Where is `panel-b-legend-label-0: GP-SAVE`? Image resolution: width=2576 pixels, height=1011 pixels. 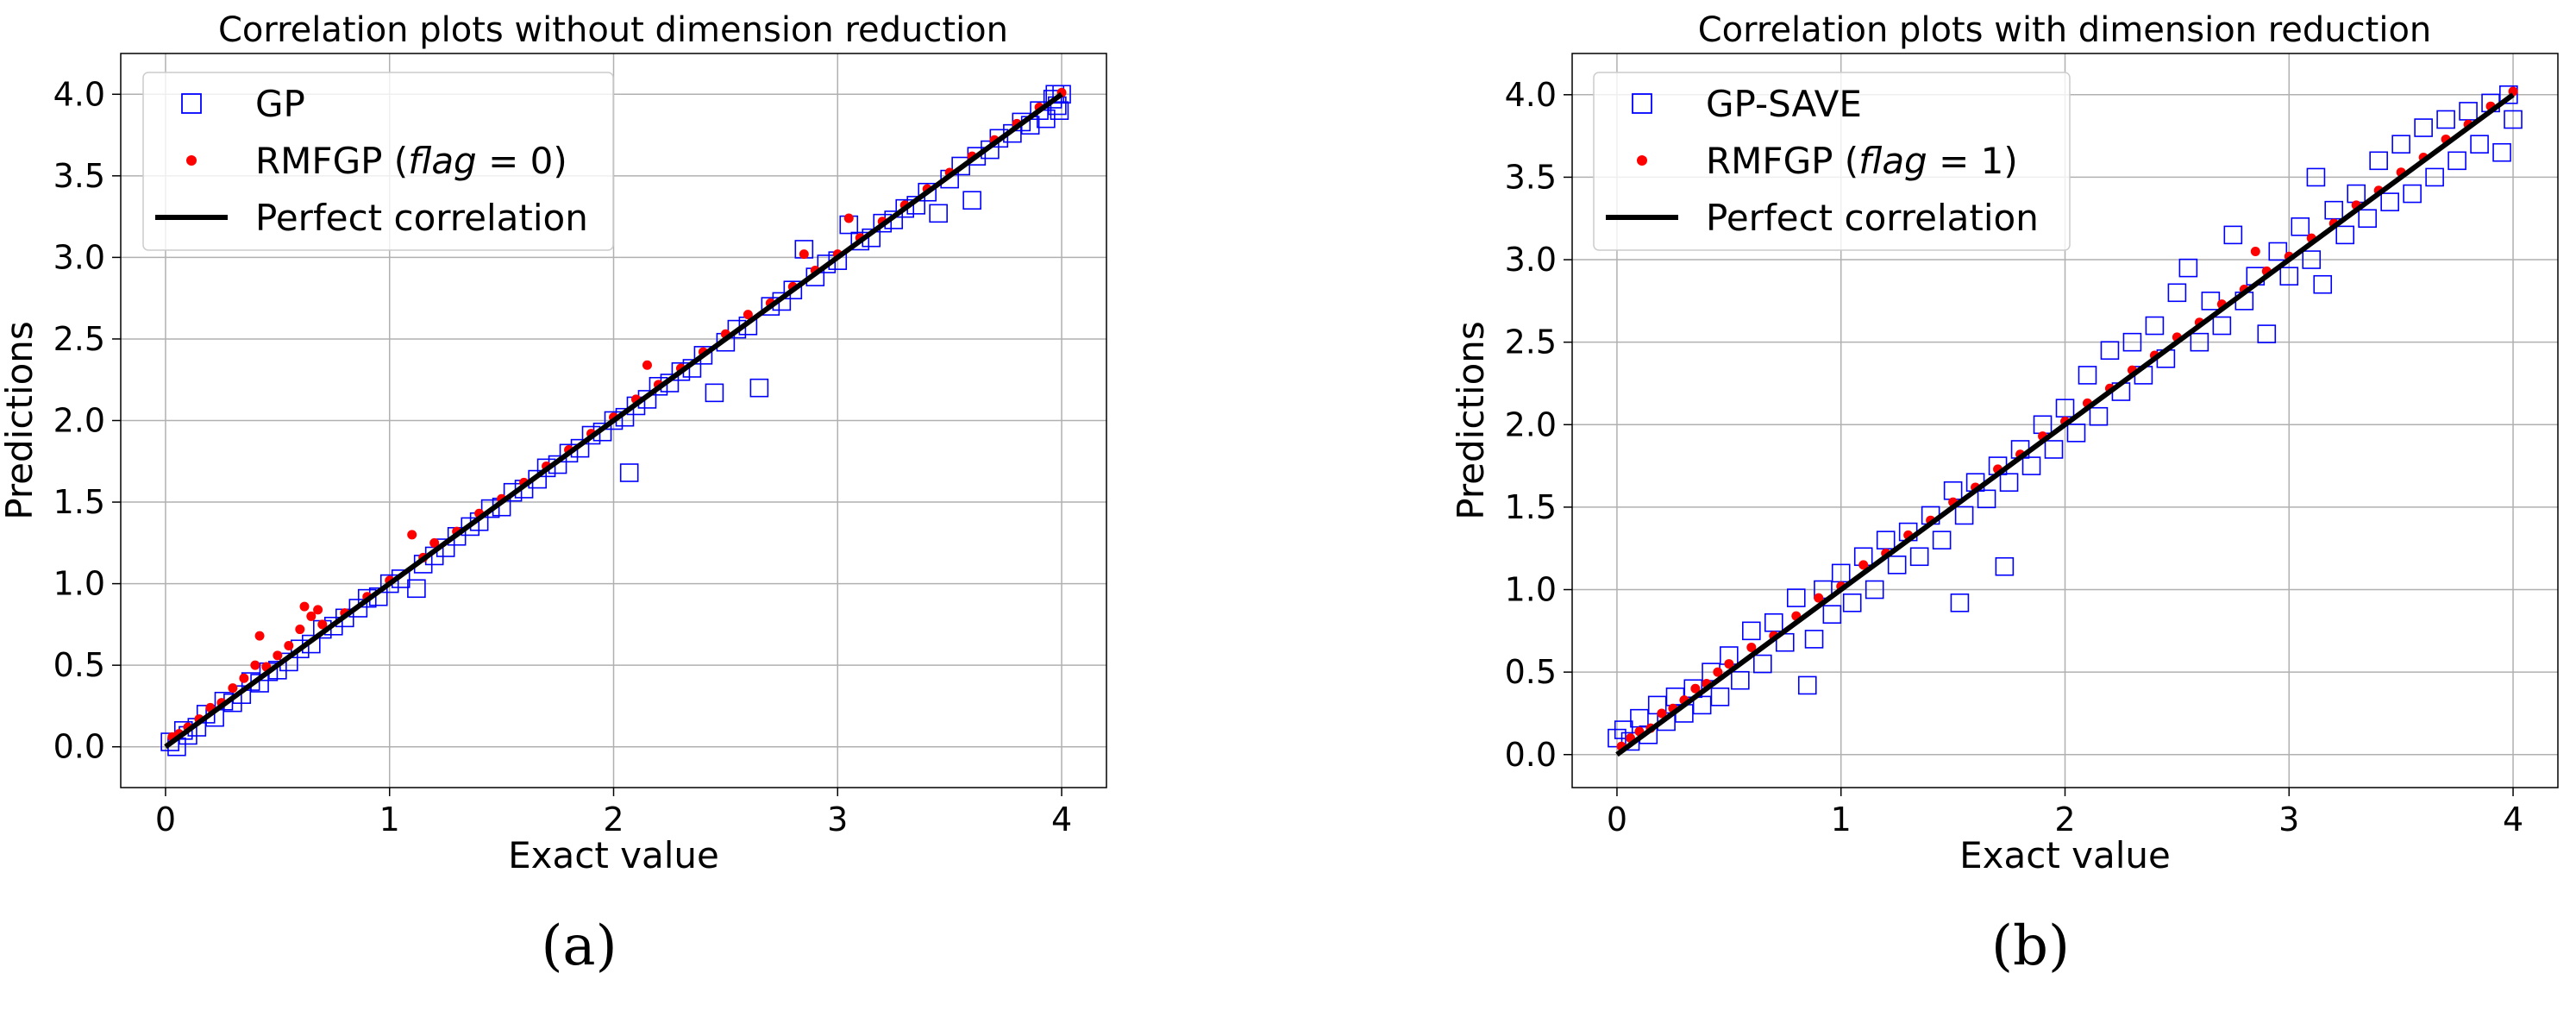
panel-b-legend-label-0: GP-SAVE is located at coordinates (1784, 104).